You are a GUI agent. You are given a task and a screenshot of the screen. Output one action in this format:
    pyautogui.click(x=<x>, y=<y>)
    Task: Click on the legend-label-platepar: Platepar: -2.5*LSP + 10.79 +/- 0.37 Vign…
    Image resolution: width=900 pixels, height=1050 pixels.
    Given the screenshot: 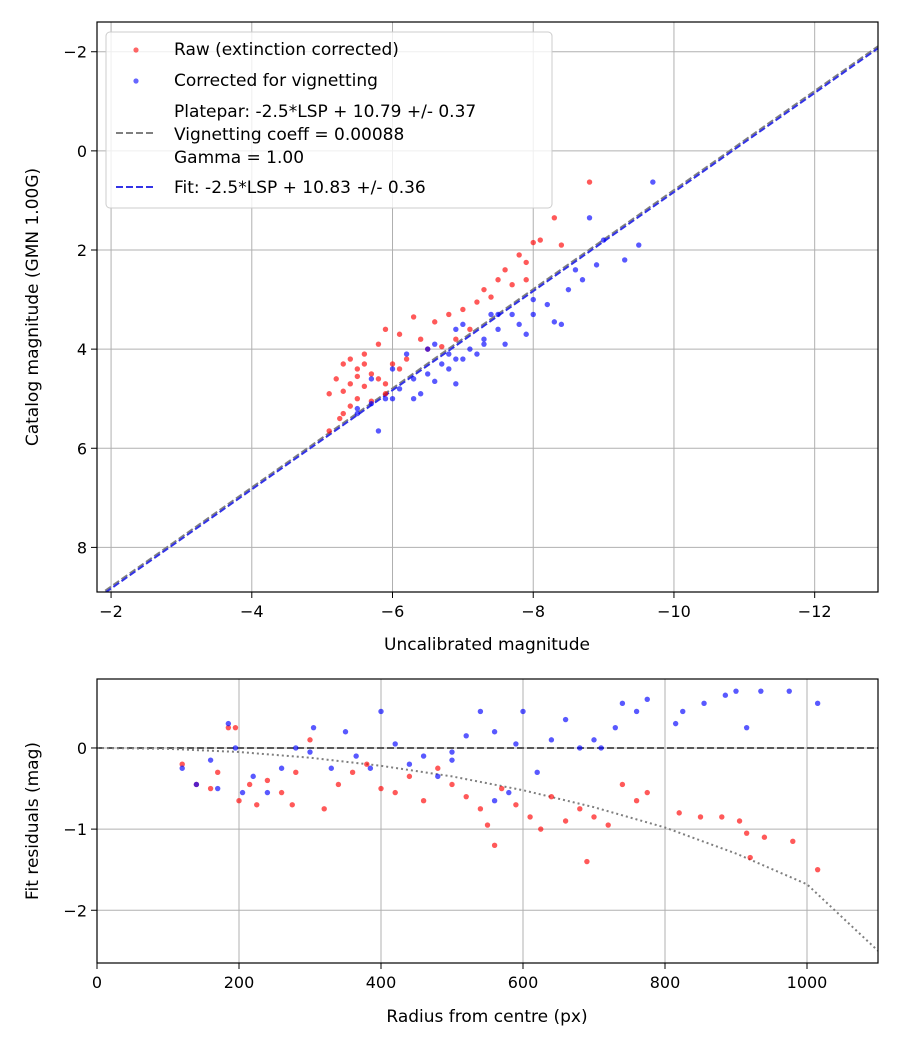 What is the action you would take?
    pyautogui.click(x=328, y=135)
    